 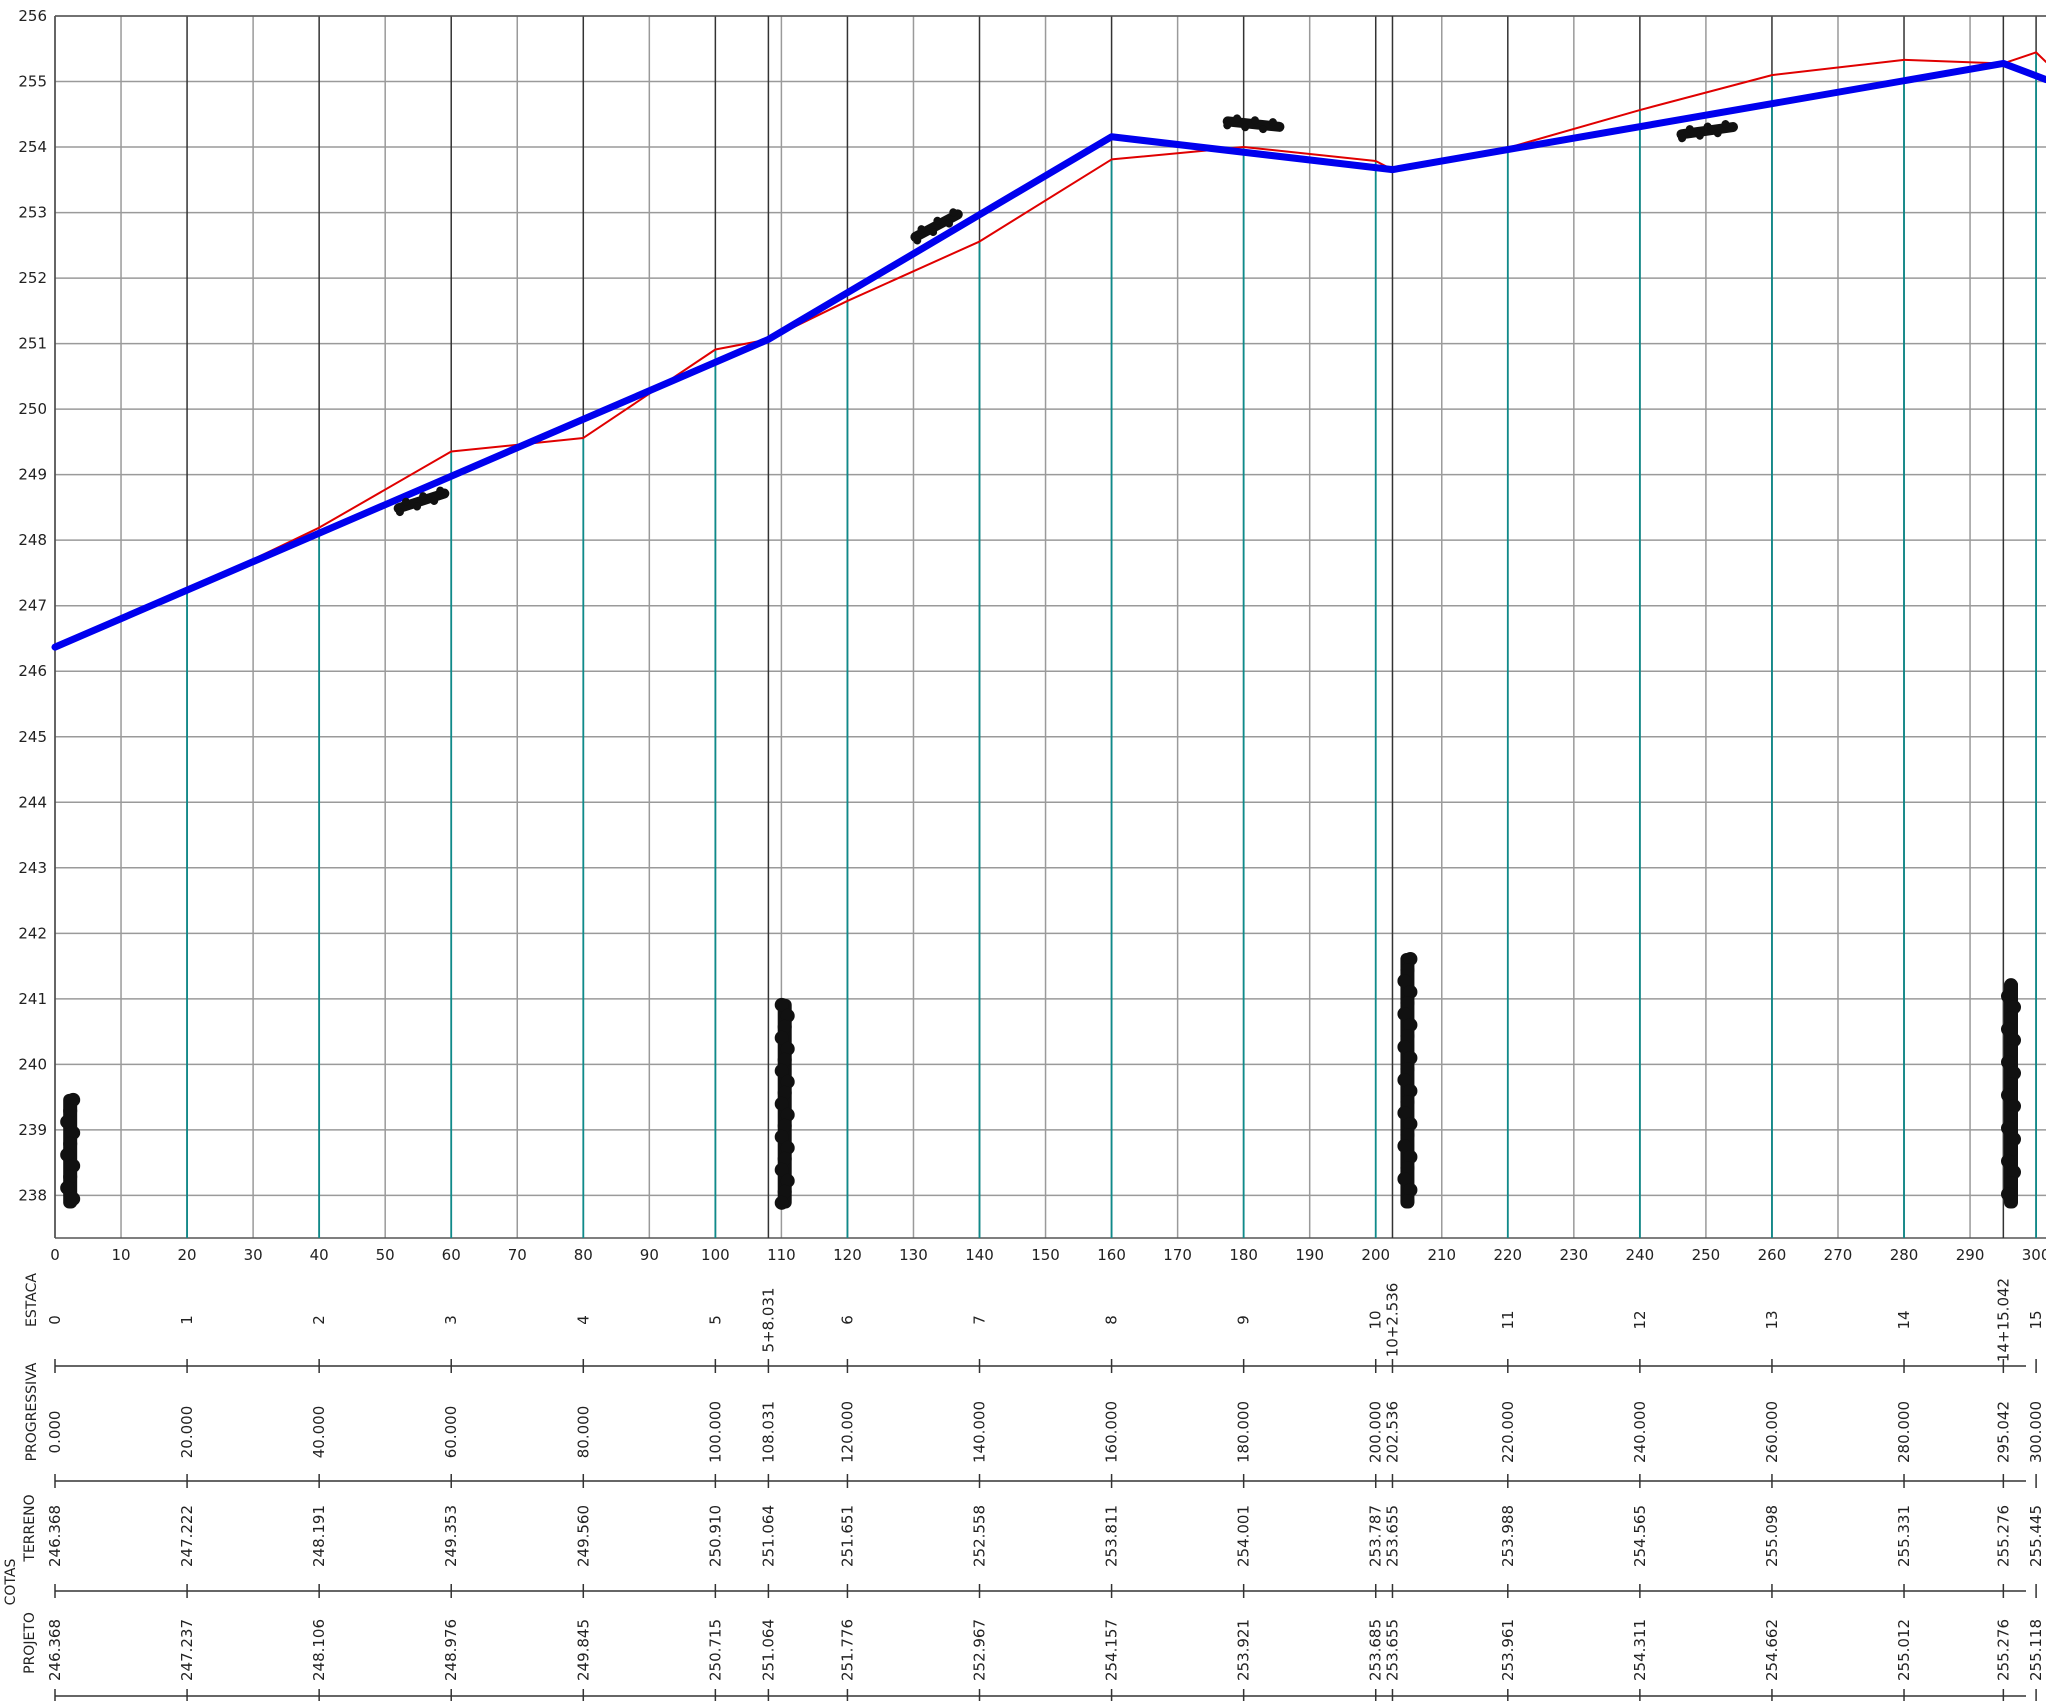 What do you see at coordinates (32, 16) in the screenshot?
I see `y-tick-label: 256` at bounding box center [32, 16].